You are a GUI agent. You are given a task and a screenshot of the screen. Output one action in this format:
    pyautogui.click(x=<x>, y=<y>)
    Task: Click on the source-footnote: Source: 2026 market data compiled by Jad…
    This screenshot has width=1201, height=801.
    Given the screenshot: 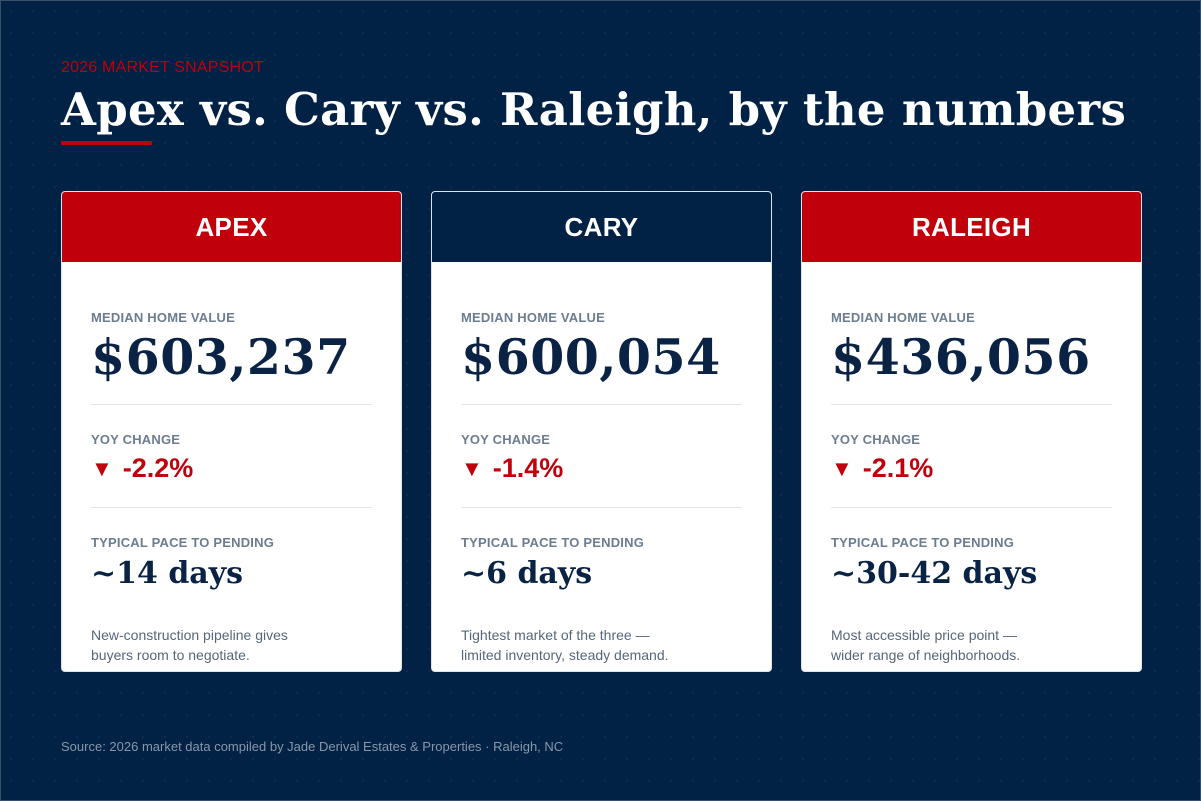 What is the action you would take?
    pyautogui.click(x=312, y=746)
    